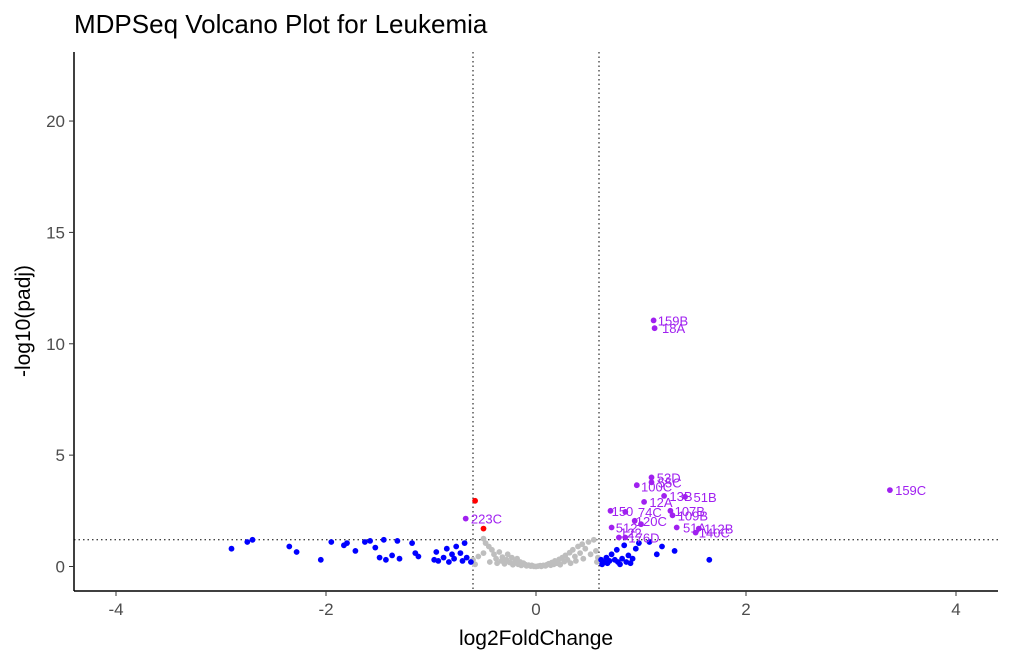  I want to click on point-label: 176D, so click(643, 538).